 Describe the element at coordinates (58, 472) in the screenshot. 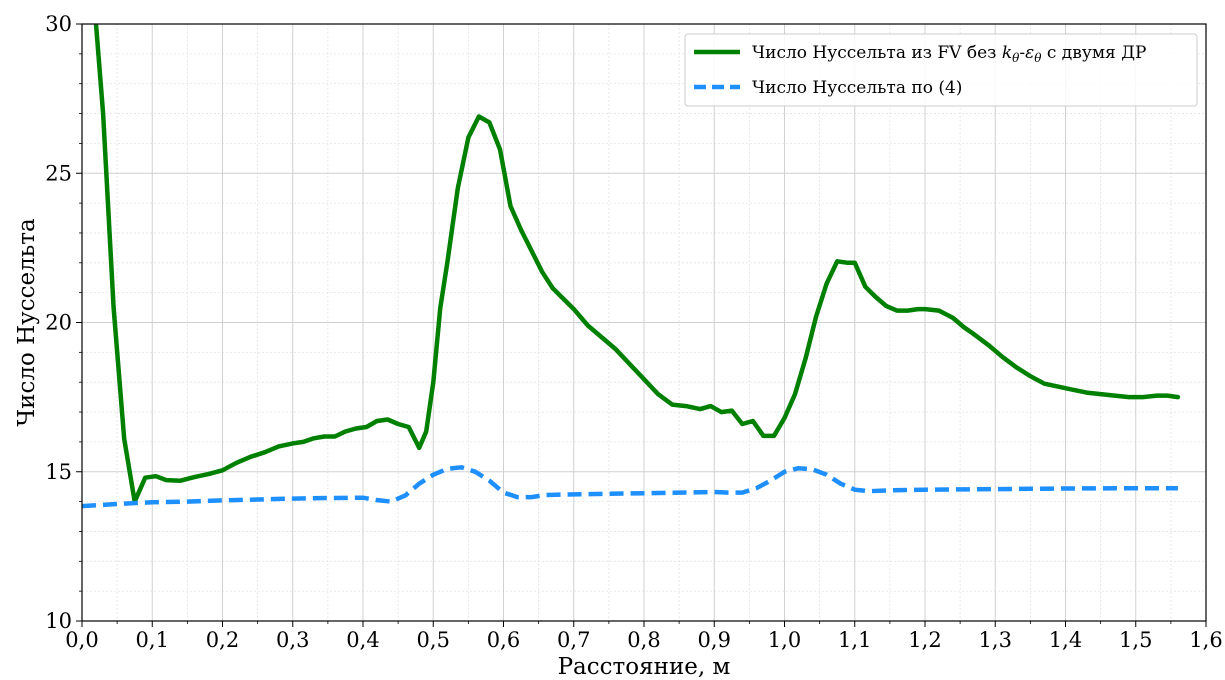

I see `y-tick-label: 15` at that location.